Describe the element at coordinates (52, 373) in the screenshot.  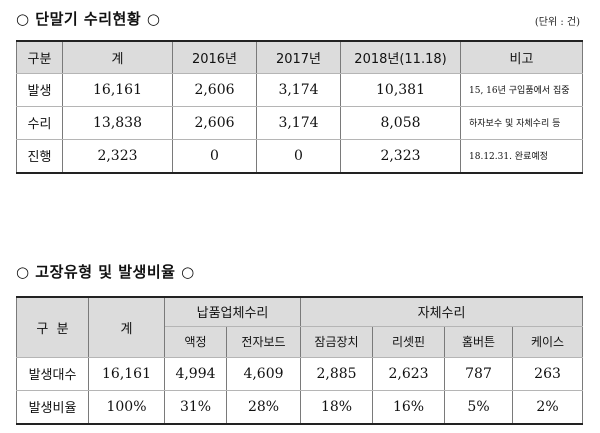
I see `row-label: 발생대수` at that location.